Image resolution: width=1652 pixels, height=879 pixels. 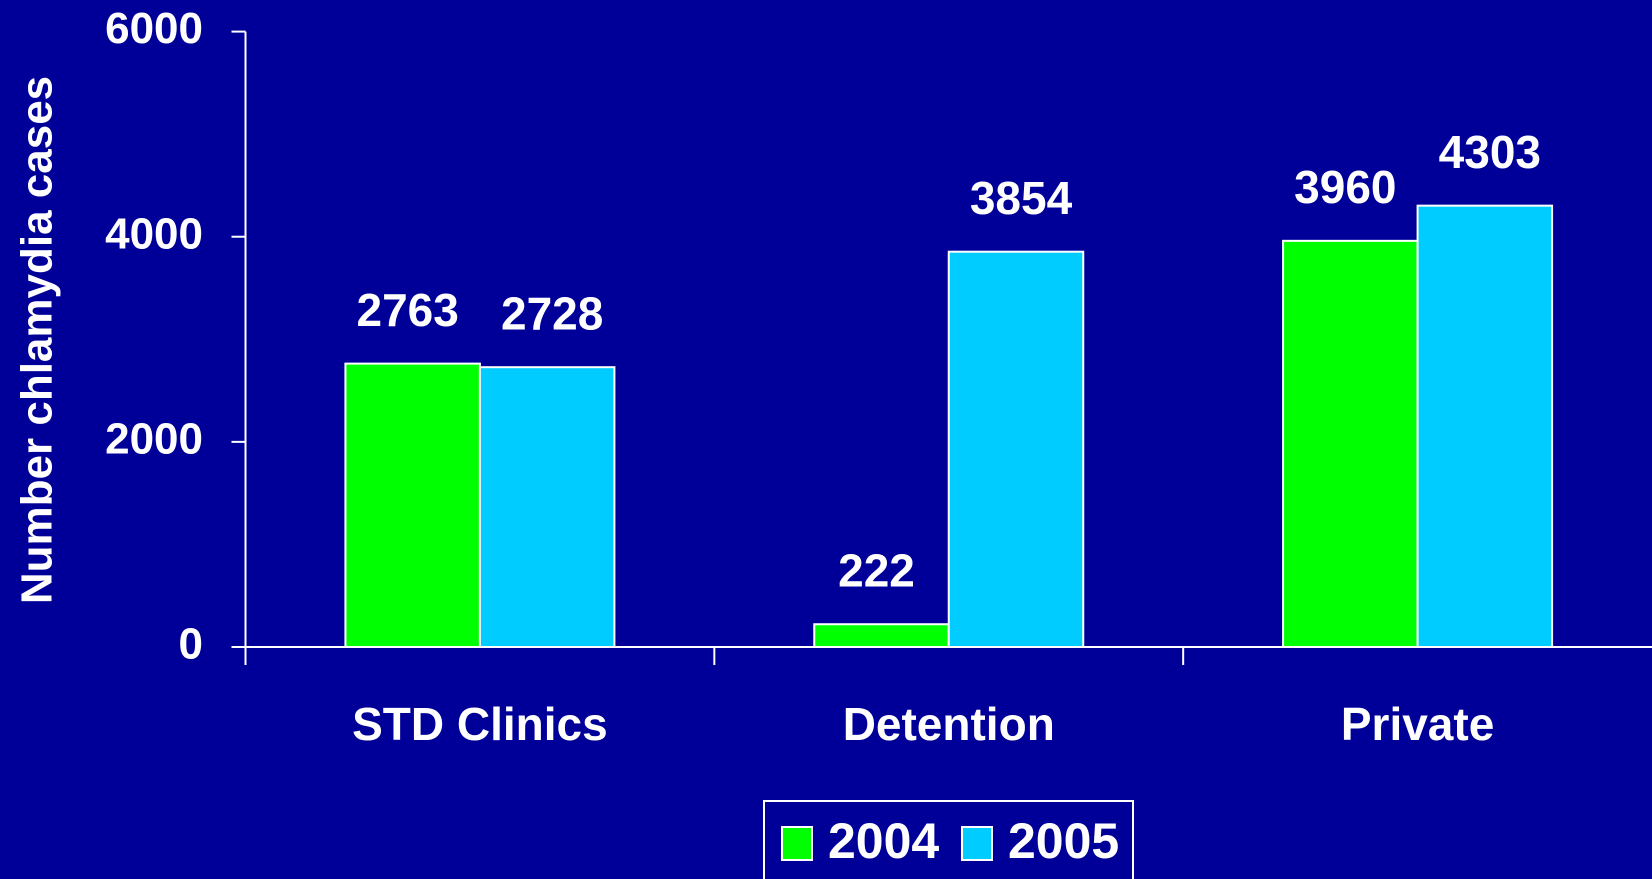 I want to click on y-tick-label: 6000, so click(x=154, y=28).